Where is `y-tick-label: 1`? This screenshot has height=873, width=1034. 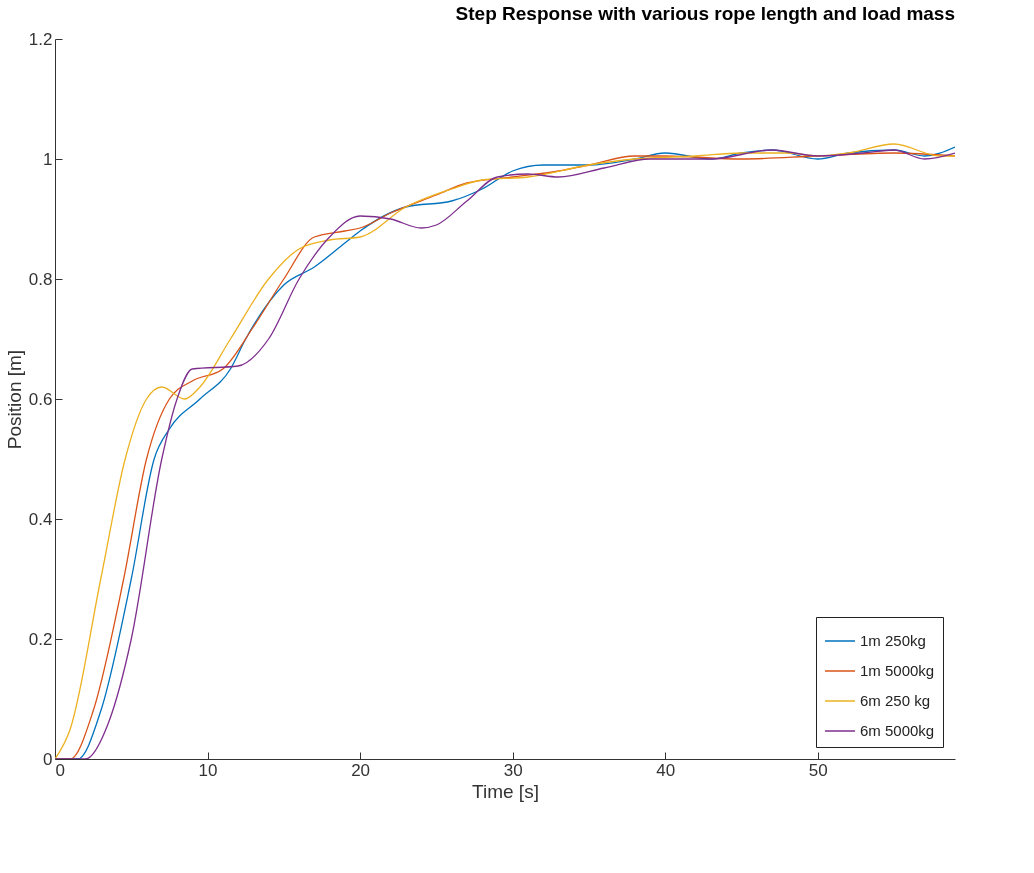 y-tick-label: 1 is located at coordinates (48, 159).